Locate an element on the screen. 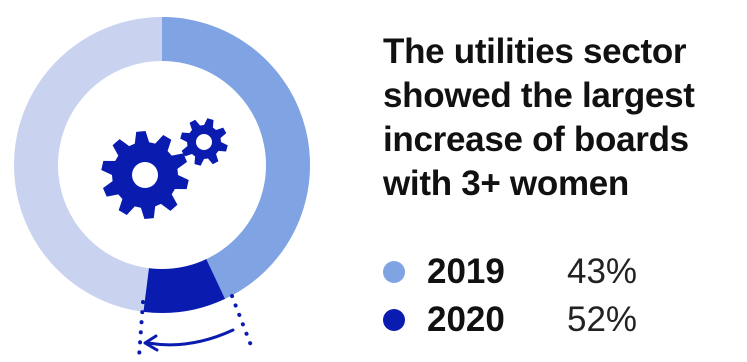 The image size is (747, 362). legend-value-2020: 52% is located at coordinates (602, 319).